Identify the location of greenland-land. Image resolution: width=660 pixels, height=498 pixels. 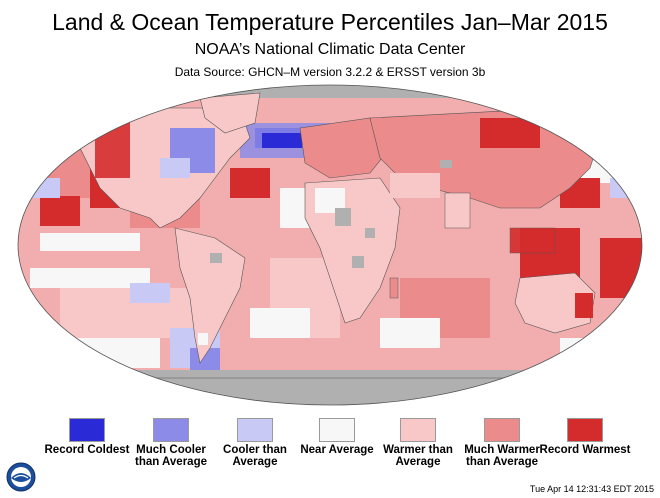
(230, 113).